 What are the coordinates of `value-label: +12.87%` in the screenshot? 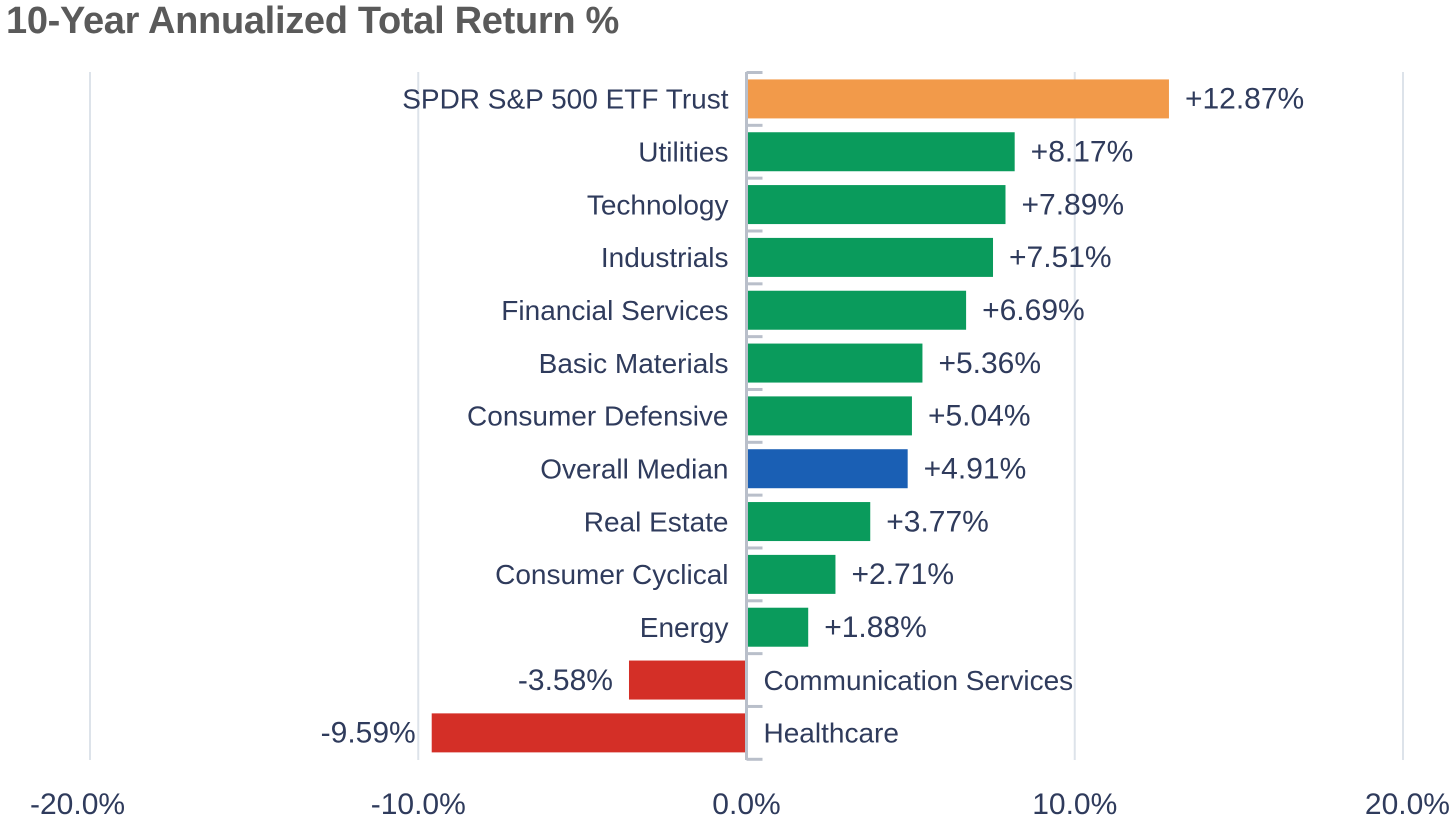 It's located at (1244, 99).